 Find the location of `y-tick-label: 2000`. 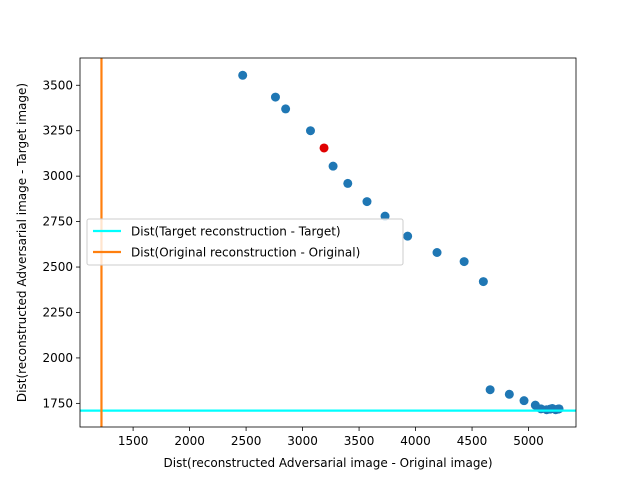

y-tick-label: 2000 is located at coordinates (57, 358).